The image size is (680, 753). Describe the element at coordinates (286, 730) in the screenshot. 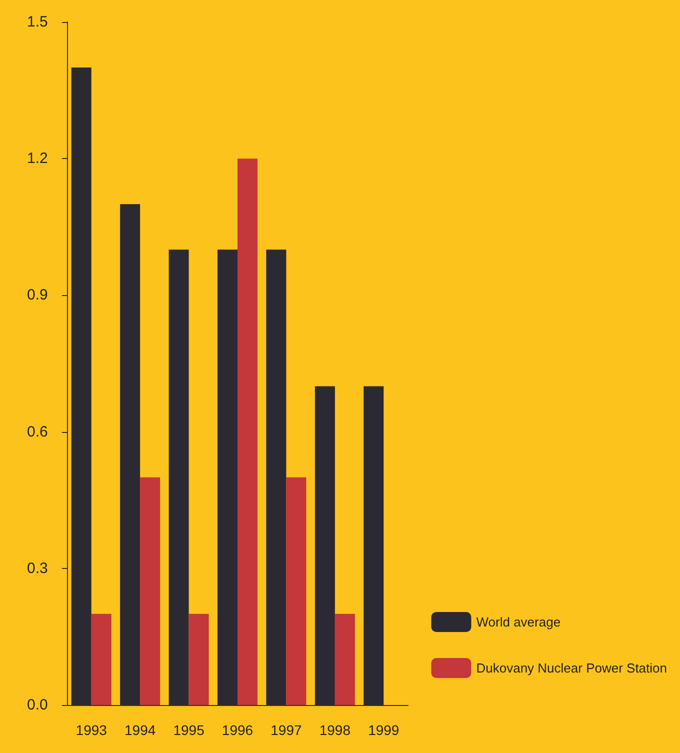

I see `x-tick-label: 1997` at that location.